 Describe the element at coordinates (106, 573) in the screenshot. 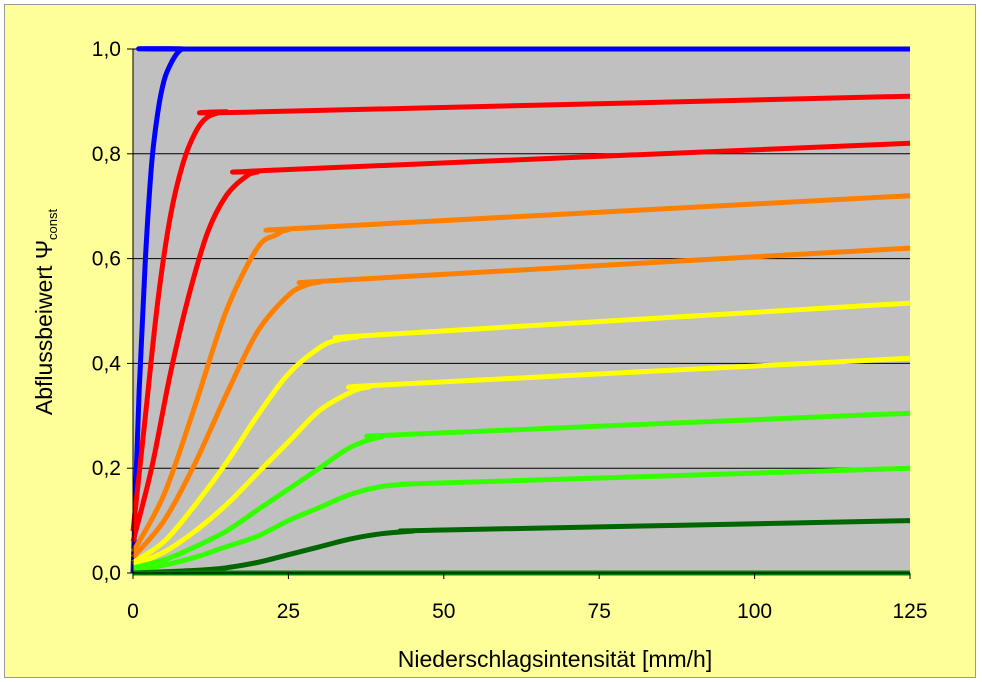

I see `y-tick-label: 0,0` at that location.